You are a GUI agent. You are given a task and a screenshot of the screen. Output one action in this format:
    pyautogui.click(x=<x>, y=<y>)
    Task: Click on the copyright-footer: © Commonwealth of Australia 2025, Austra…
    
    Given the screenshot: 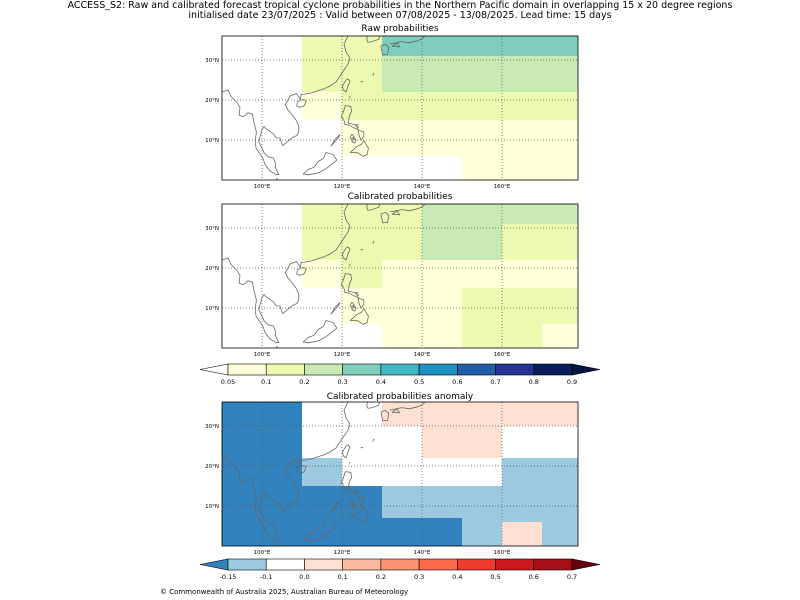 What is the action you would take?
    pyautogui.click(x=284, y=592)
    